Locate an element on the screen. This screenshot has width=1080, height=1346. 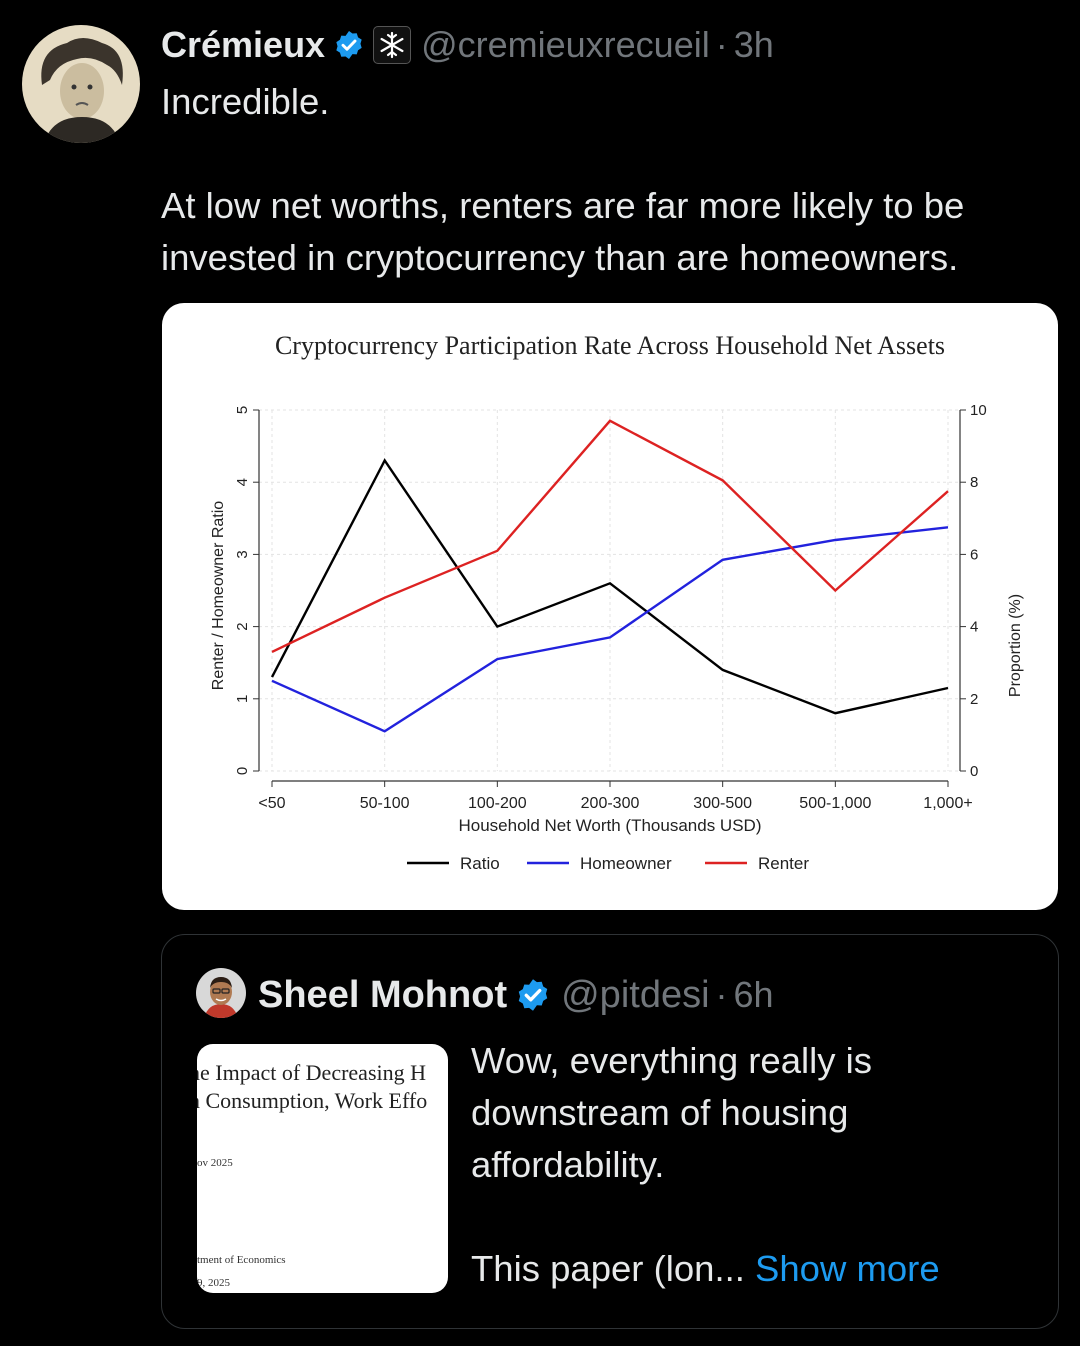
y-tick-label-left: 1 is located at coordinates (242, 699).